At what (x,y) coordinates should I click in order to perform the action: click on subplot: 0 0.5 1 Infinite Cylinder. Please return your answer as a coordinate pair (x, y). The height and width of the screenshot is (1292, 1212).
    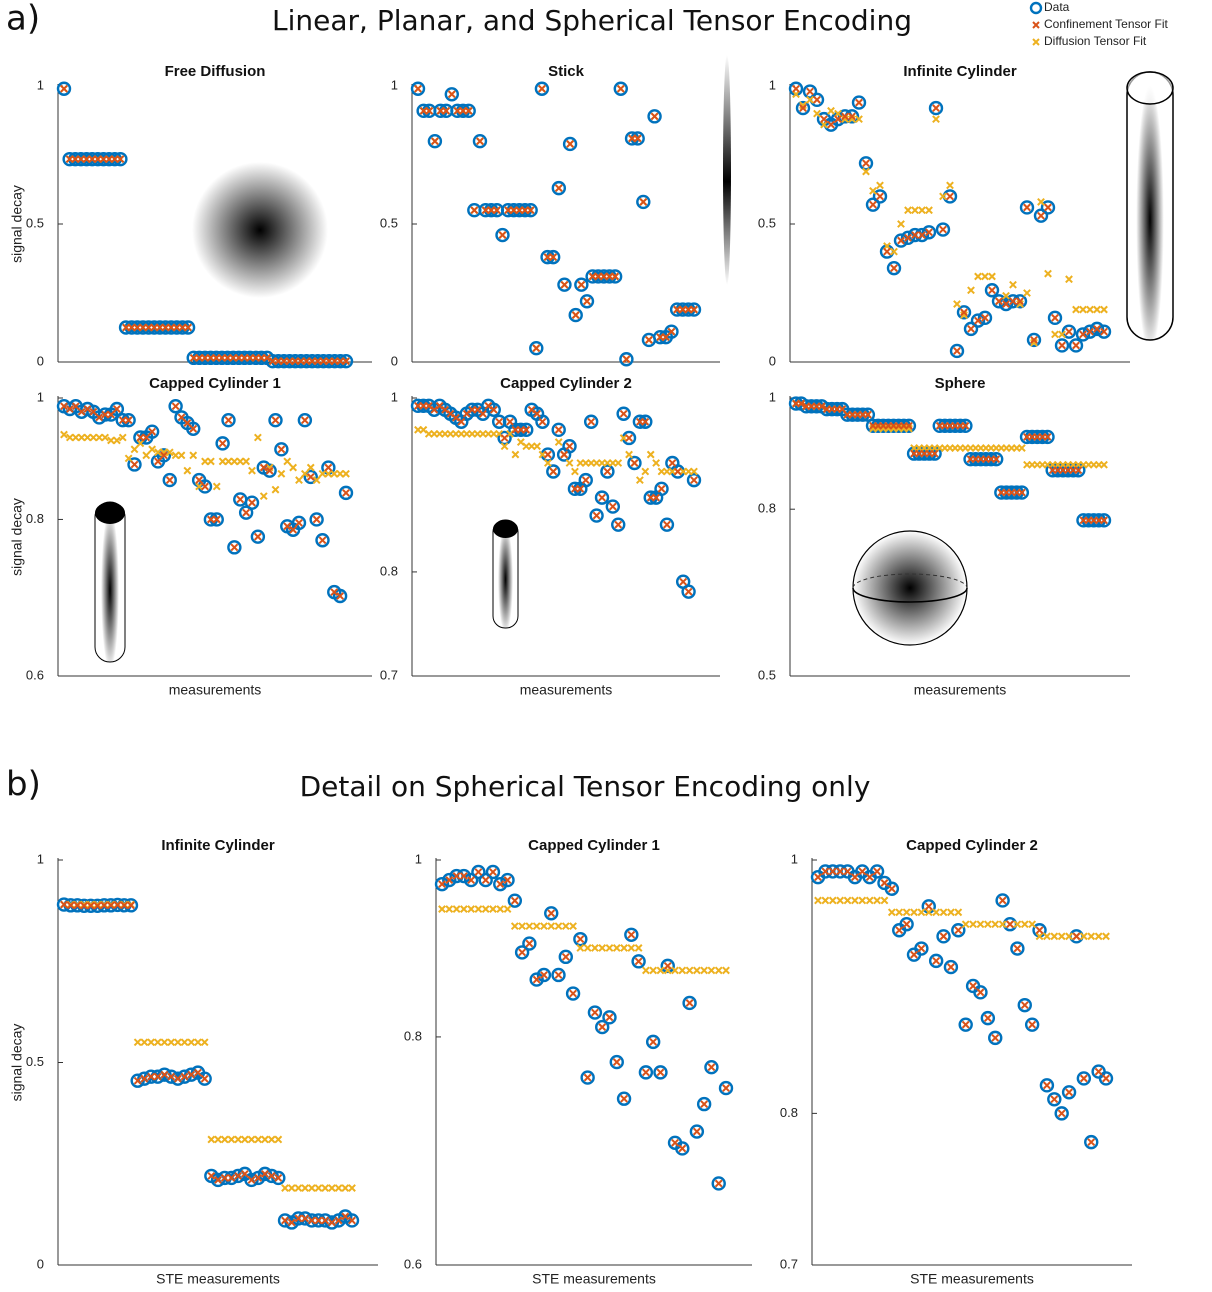
    Looking at the image, I should click on (944, 215).